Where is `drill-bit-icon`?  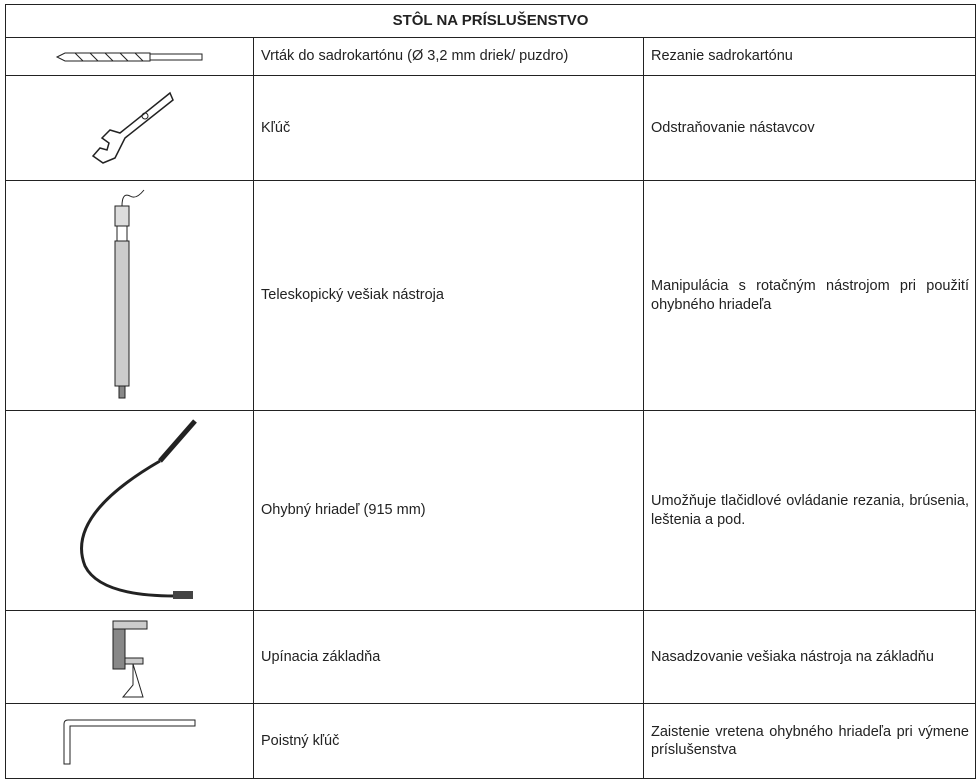 drill-bit-icon is located at coordinates (128, 56).